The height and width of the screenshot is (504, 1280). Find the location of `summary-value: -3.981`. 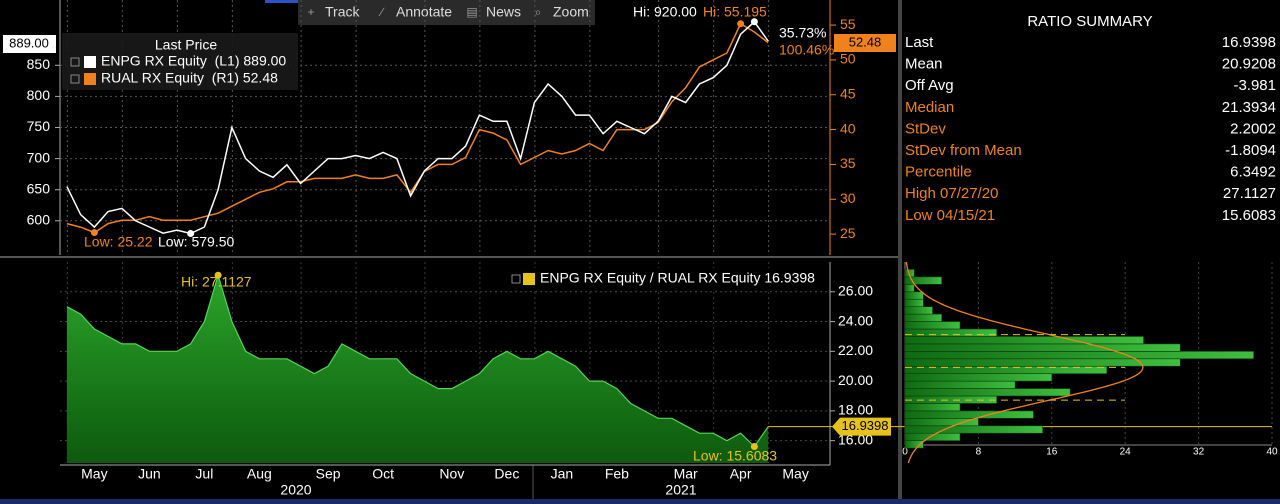

summary-value: -3.981 is located at coordinates (1254, 85).